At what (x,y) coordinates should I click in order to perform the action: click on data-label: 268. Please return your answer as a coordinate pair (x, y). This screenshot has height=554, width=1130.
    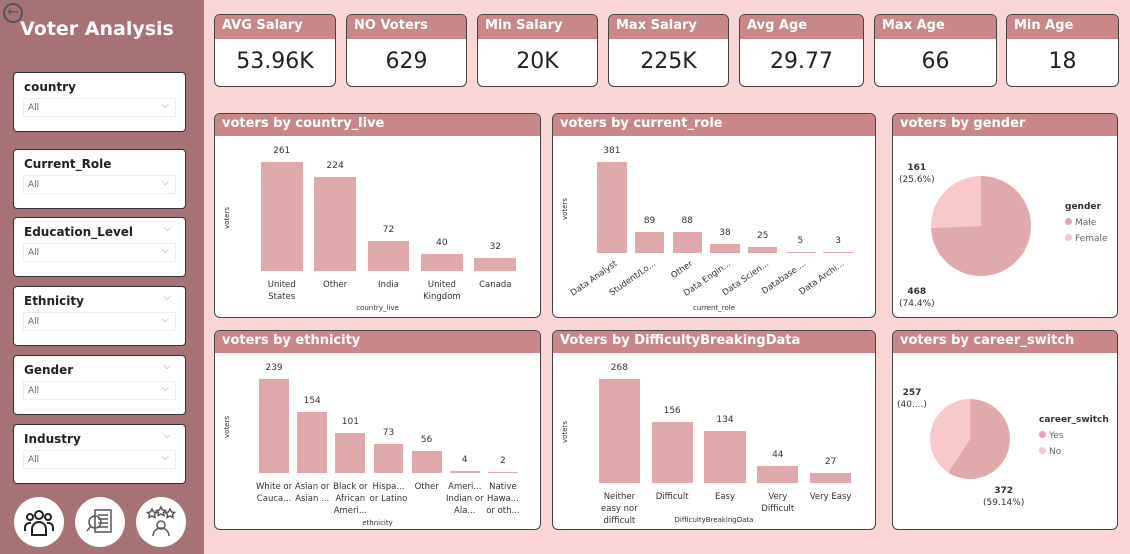
    Looking at the image, I should click on (619, 368).